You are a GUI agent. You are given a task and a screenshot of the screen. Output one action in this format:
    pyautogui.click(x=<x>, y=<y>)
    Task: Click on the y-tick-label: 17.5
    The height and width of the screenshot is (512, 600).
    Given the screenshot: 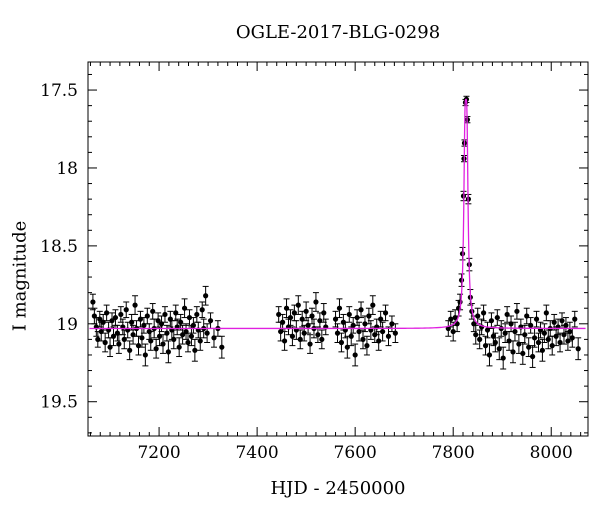 What is the action you would take?
    pyautogui.click(x=59, y=91)
    